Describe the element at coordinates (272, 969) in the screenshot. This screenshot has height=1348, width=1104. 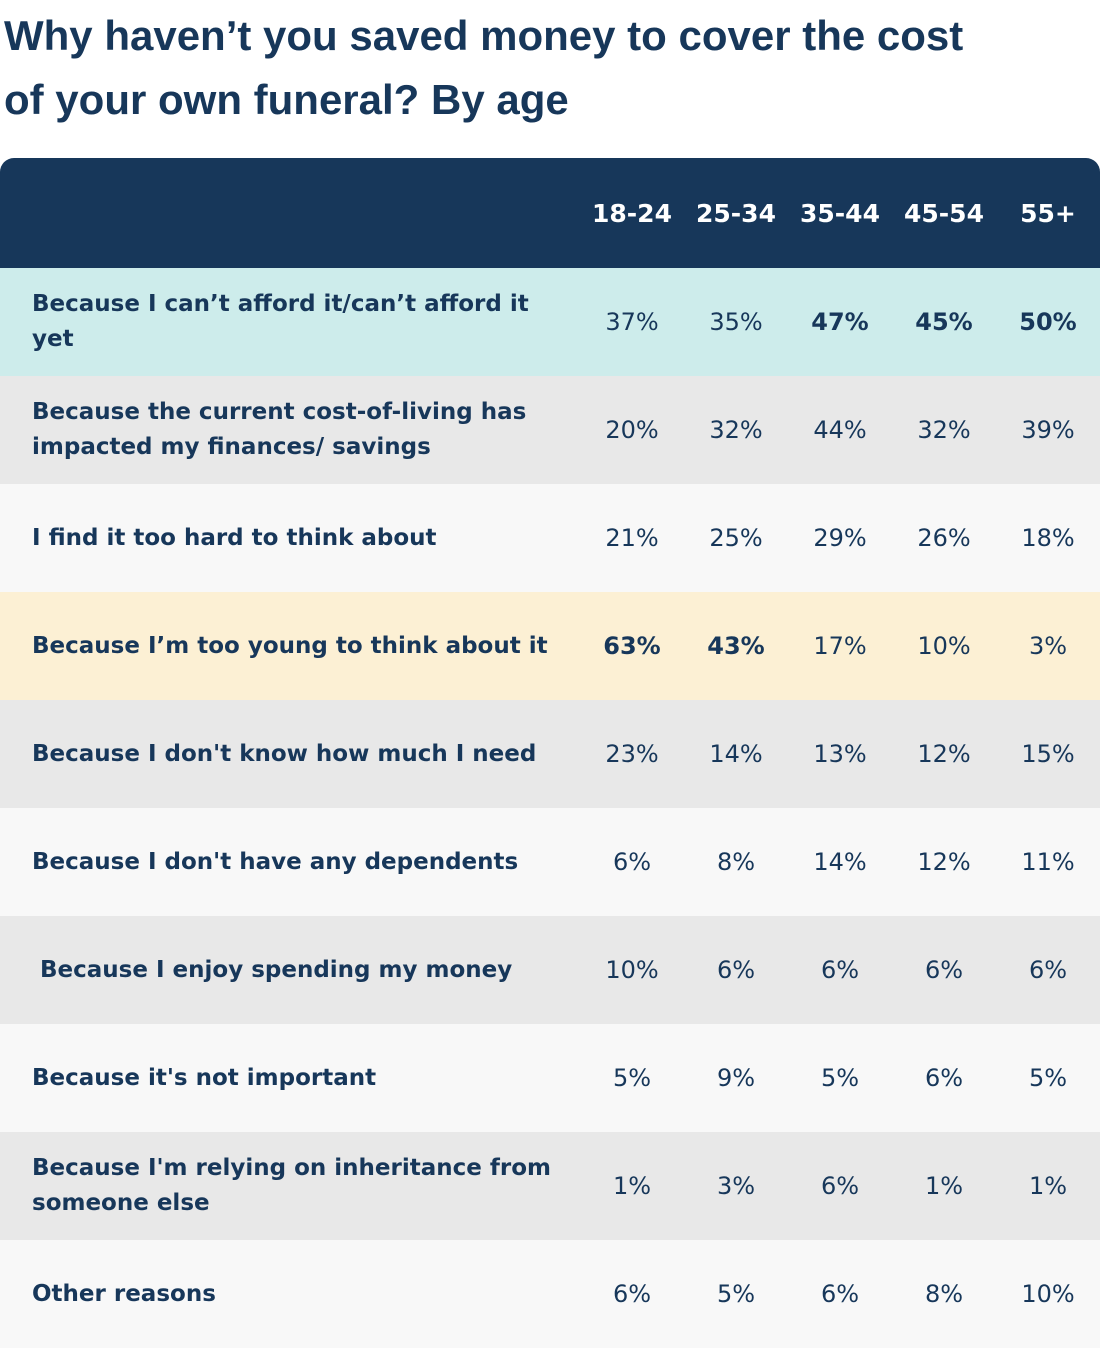
I see `row-label: Because I enjoy spending my money` at that location.